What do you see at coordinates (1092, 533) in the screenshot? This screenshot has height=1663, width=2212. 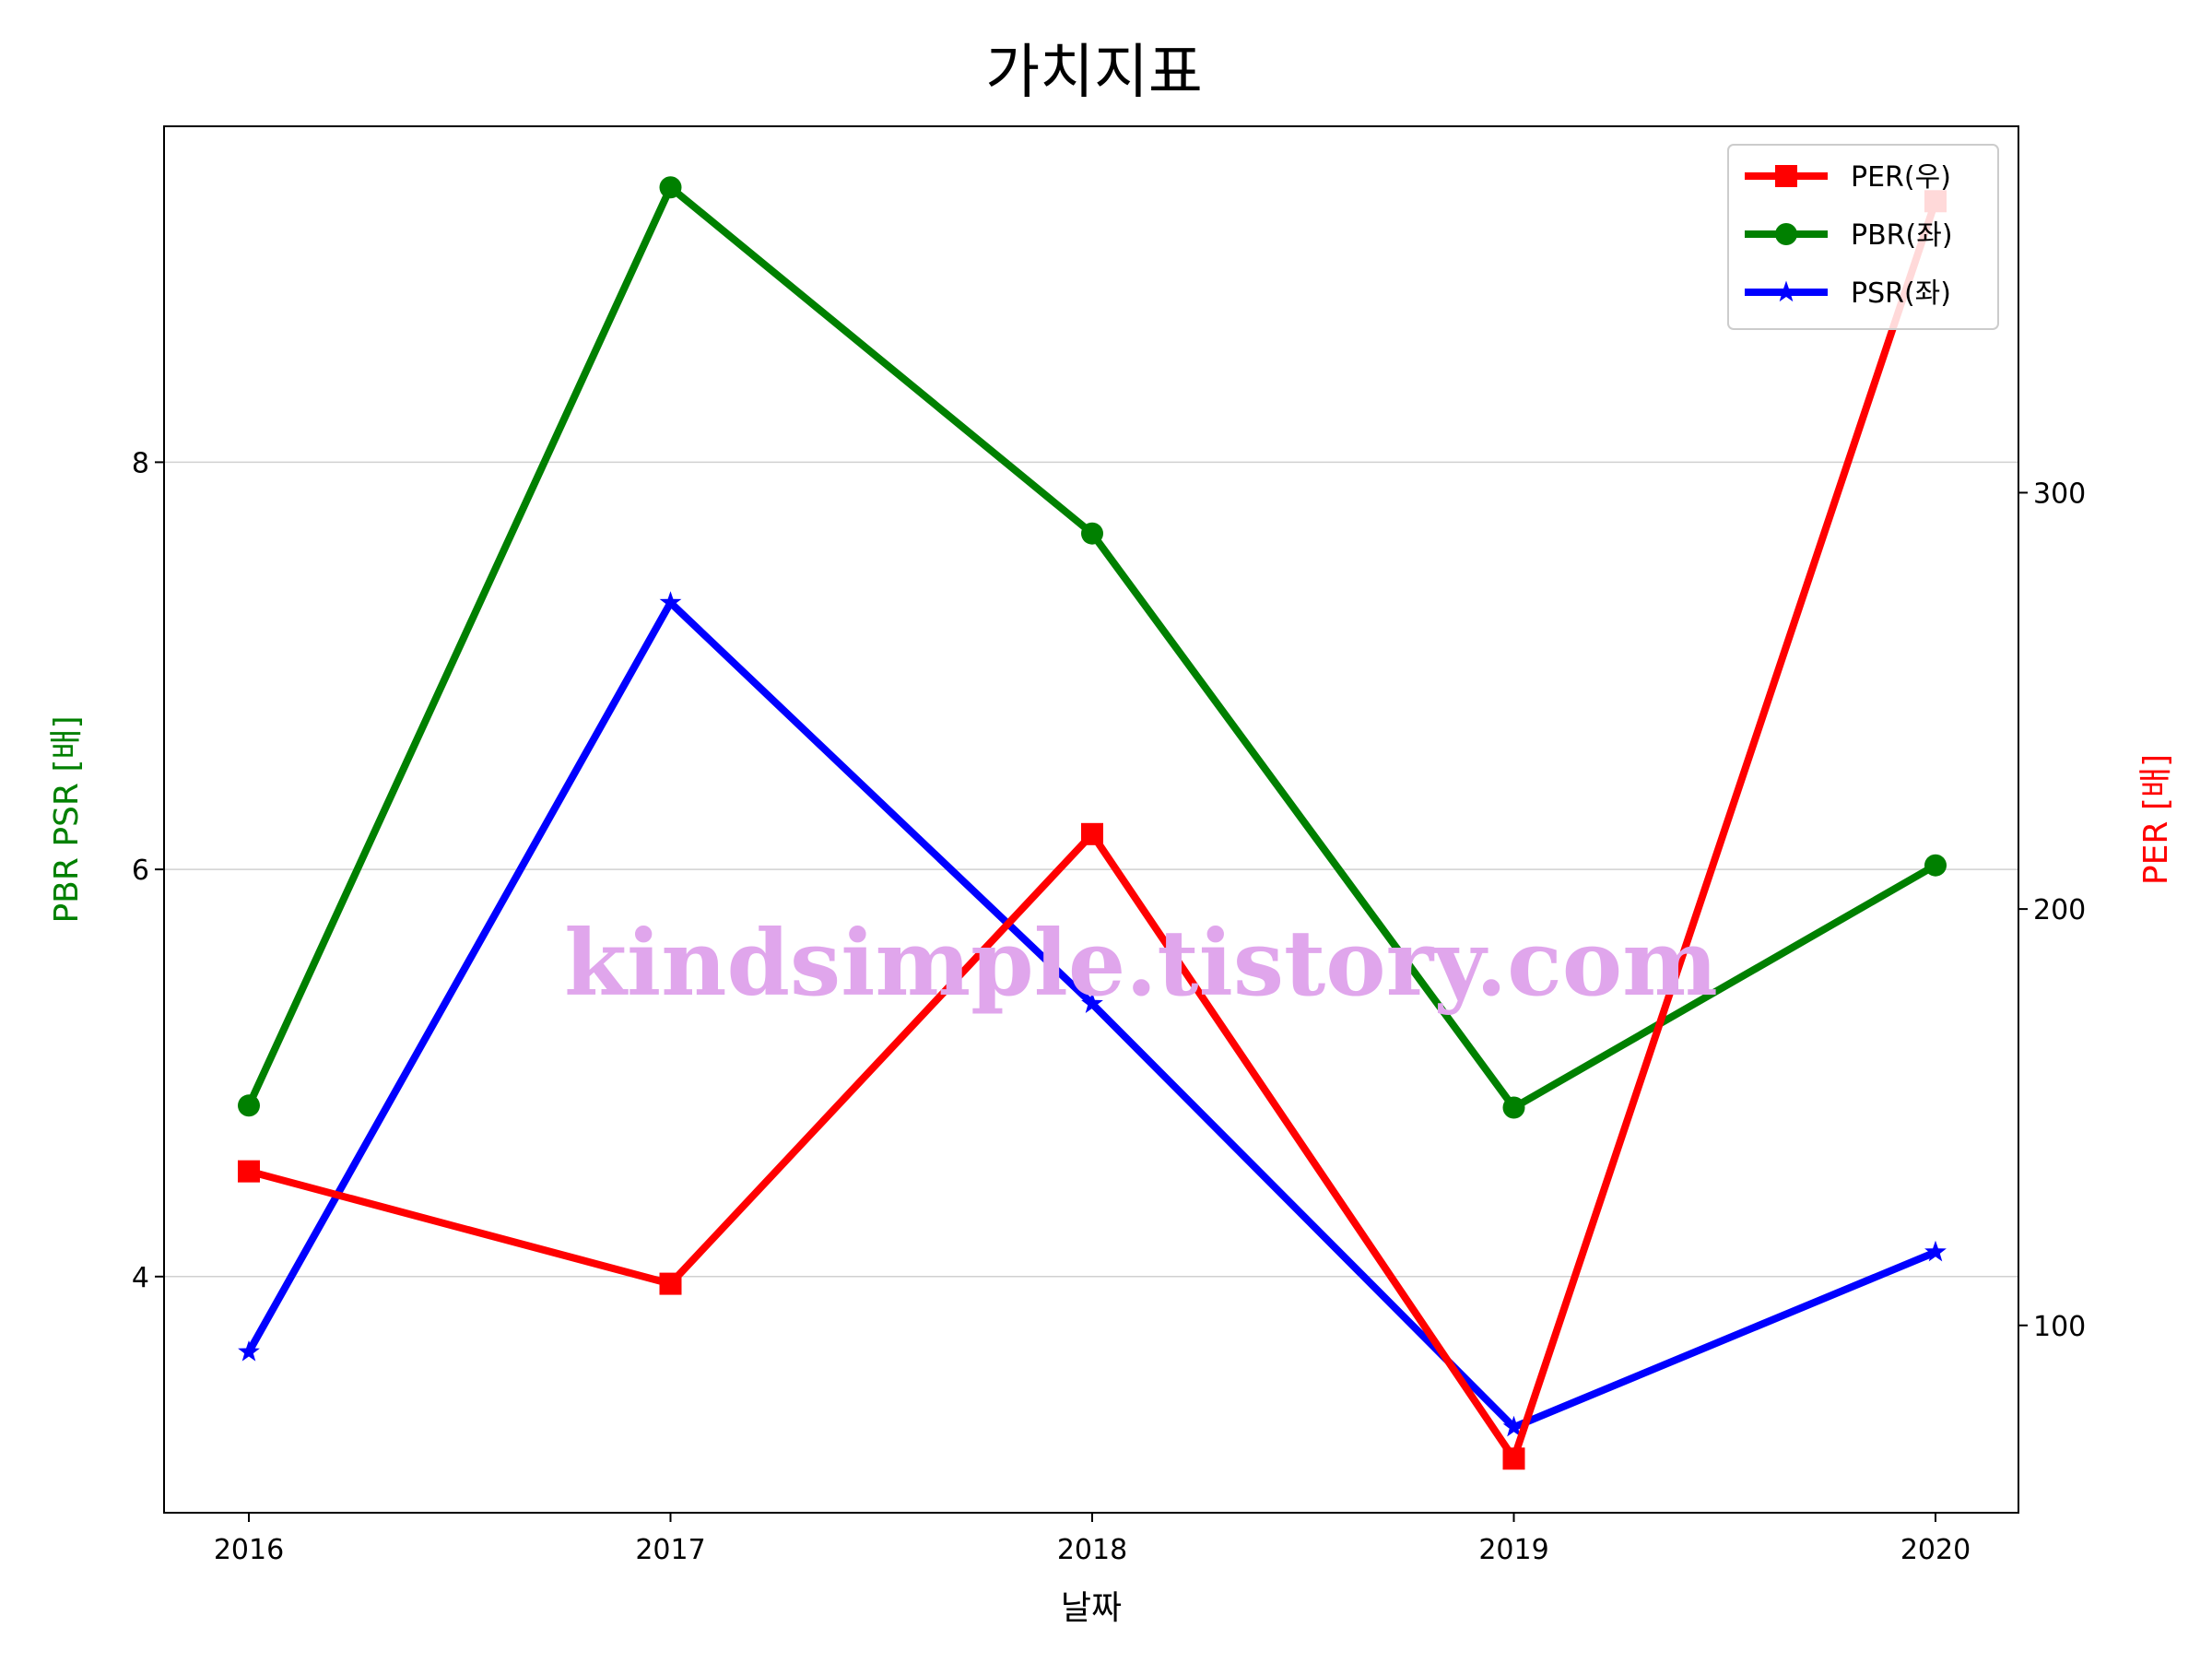 I see `point-pbr-2018` at bounding box center [1092, 533].